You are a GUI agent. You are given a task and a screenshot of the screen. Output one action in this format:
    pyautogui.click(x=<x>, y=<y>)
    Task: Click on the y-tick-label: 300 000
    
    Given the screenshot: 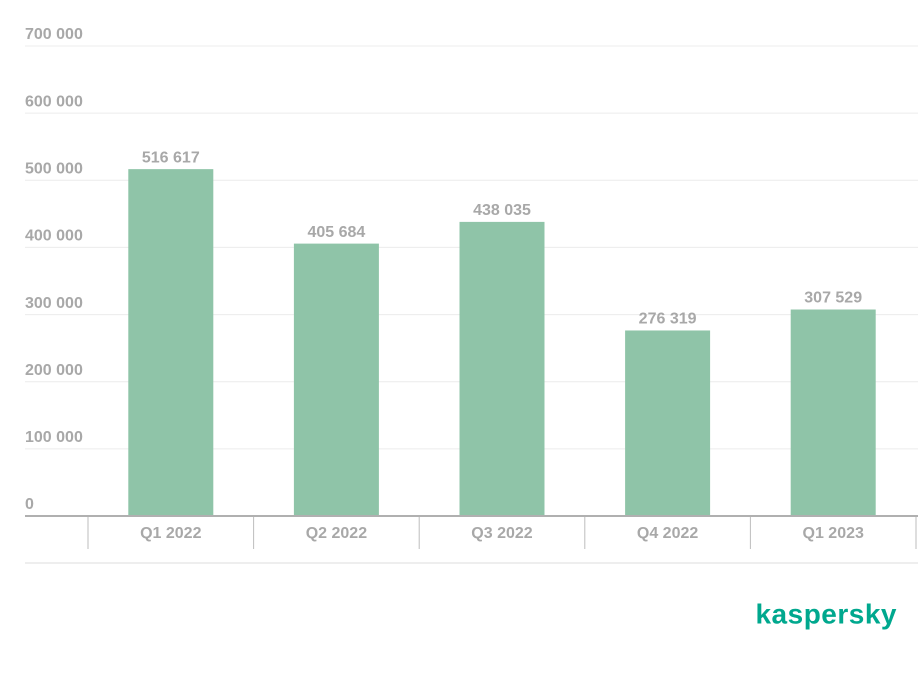 What is the action you would take?
    pyautogui.click(x=54, y=303)
    